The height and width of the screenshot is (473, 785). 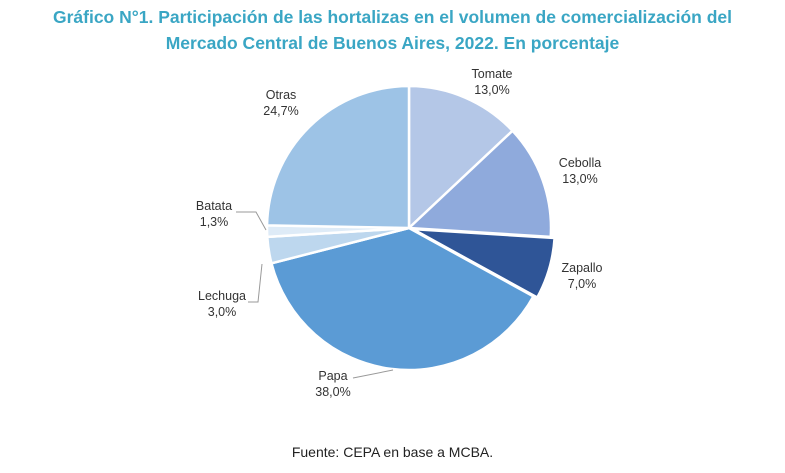 I want to click on pie-slice-cebolla, so click(x=479, y=184).